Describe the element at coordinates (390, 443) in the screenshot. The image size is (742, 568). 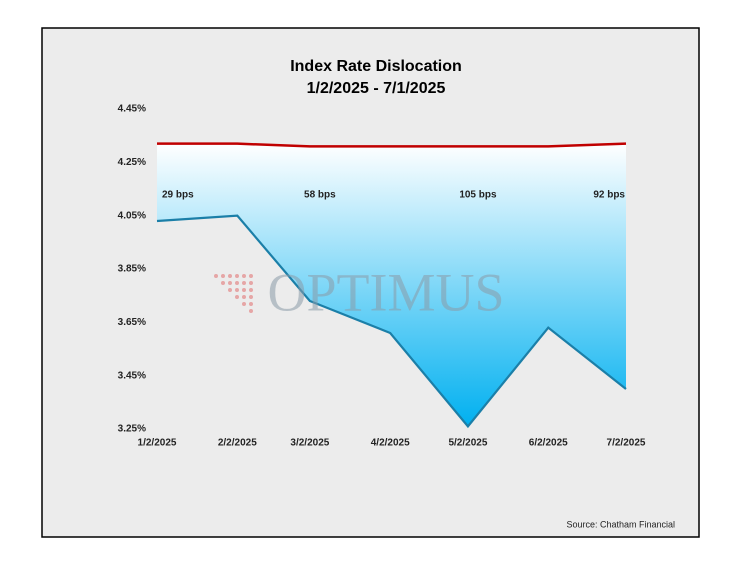
I see `x-tick-label: 4/2/2025` at that location.